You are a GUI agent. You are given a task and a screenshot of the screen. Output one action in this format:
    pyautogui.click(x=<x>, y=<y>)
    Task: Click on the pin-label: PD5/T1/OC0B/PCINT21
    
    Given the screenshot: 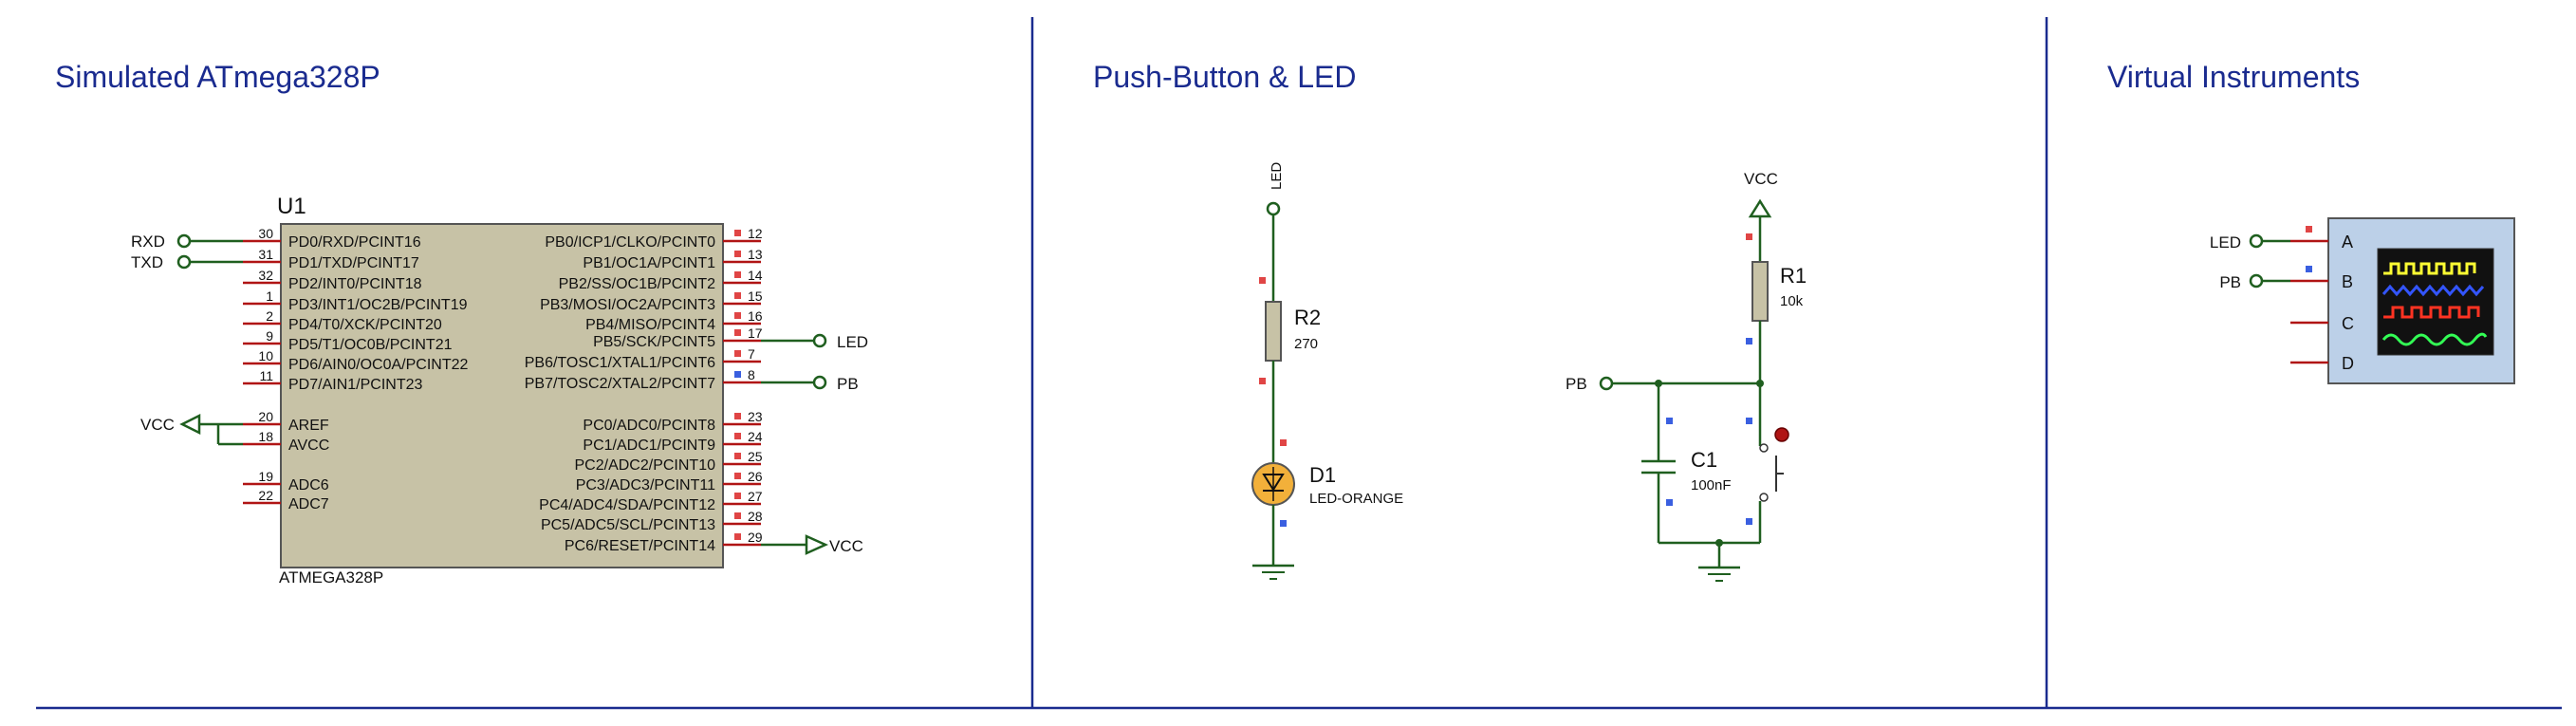 What is the action you would take?
    pyautogui.click(x=370, y=345)
    